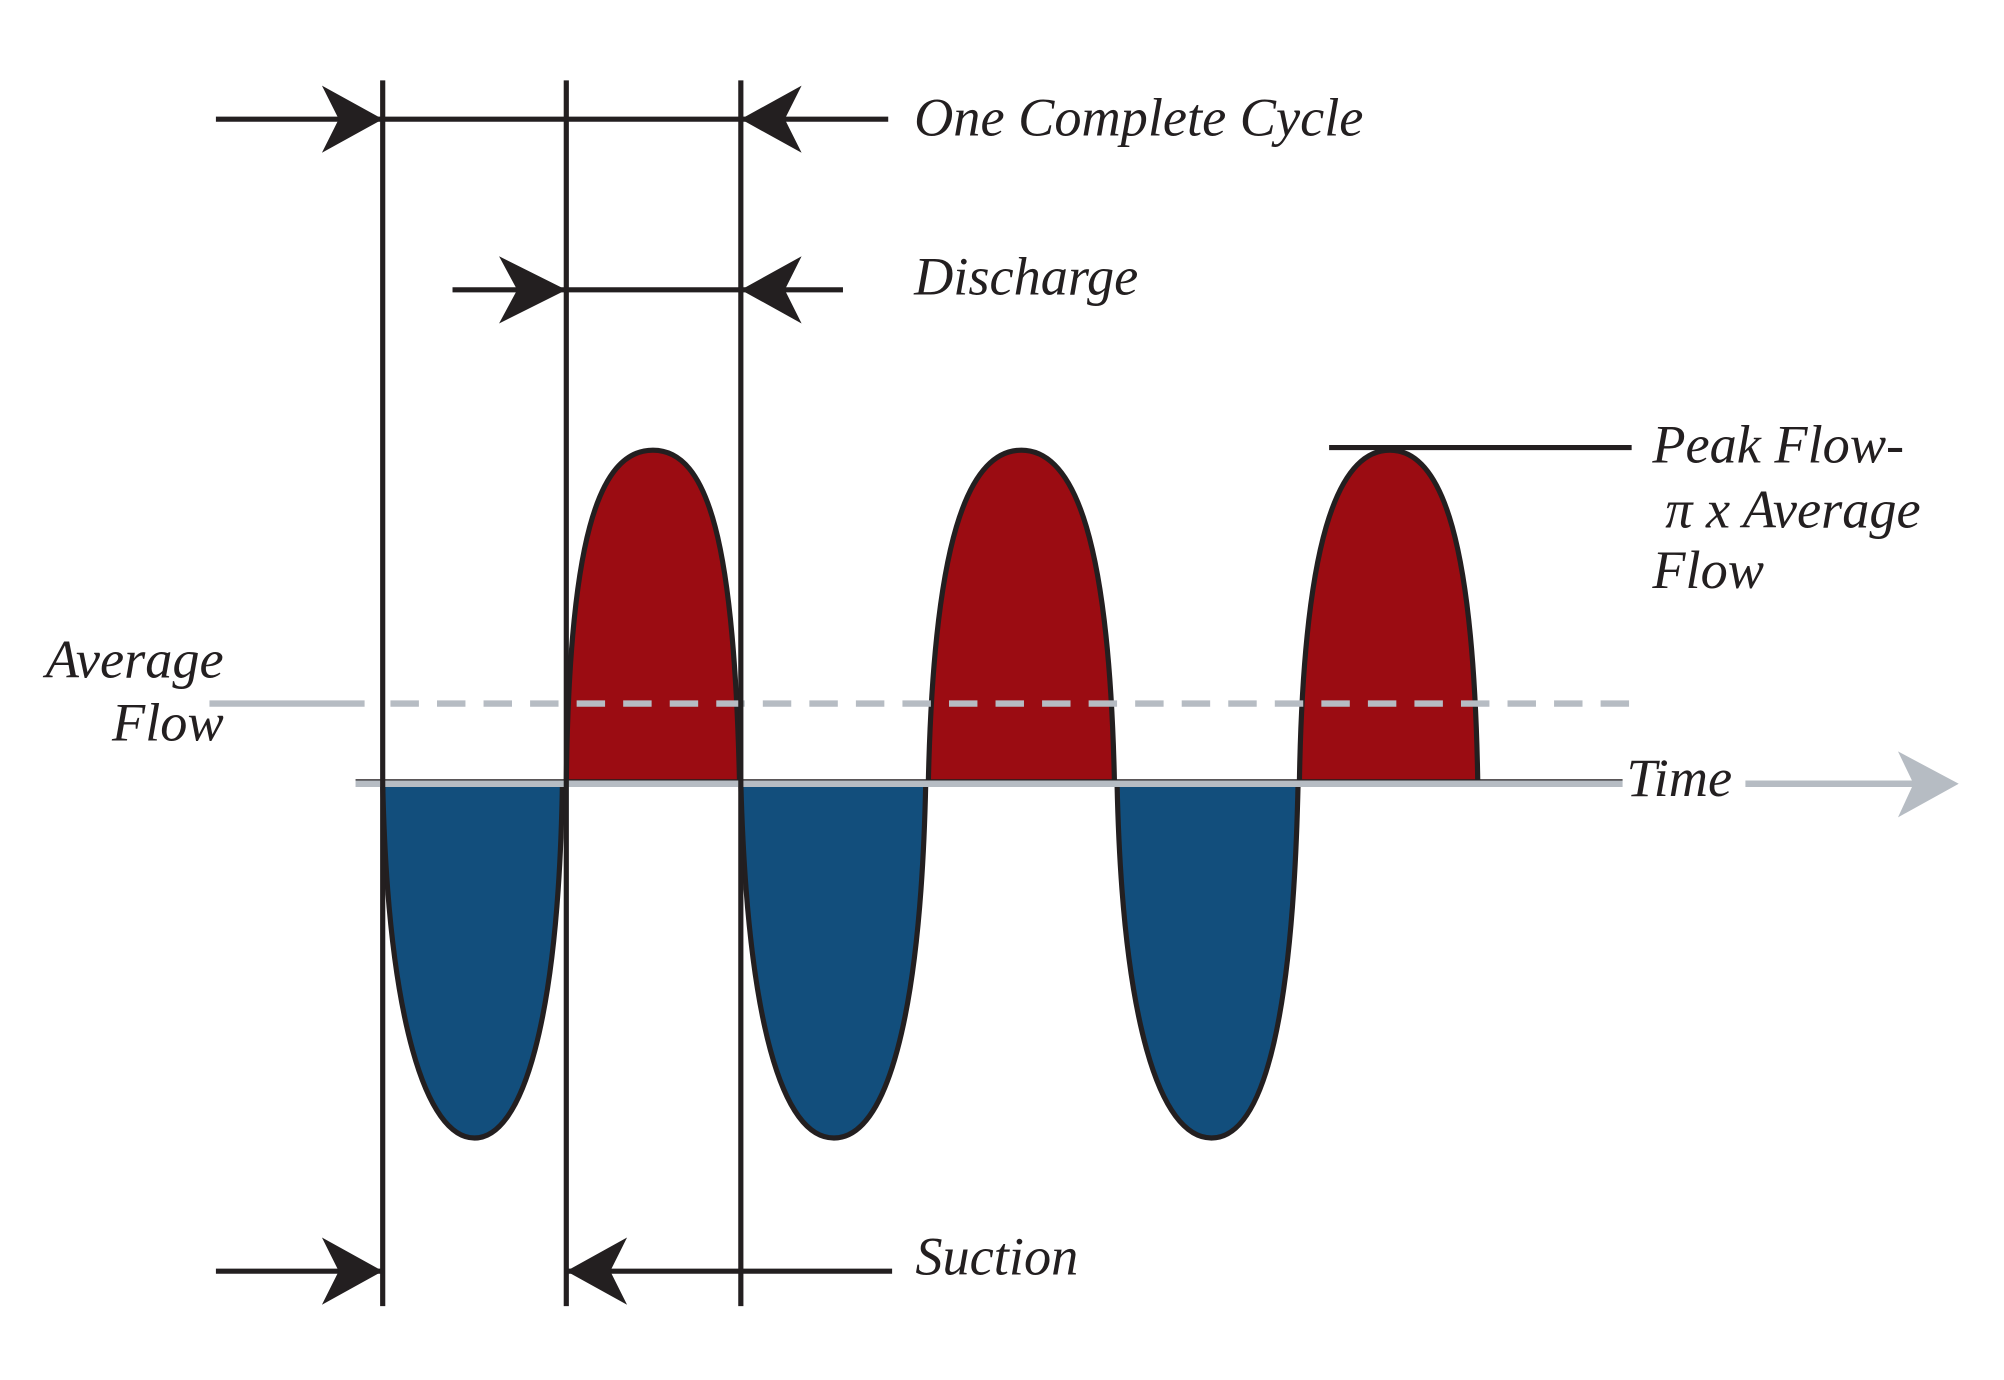 Image resolution: width=2004 pixels, height=1380 pixels. What do you see at coordinates (1025, 277) in the screenshot?
I see `discharge-label: Discharge` at bounding box center [1025, 277].